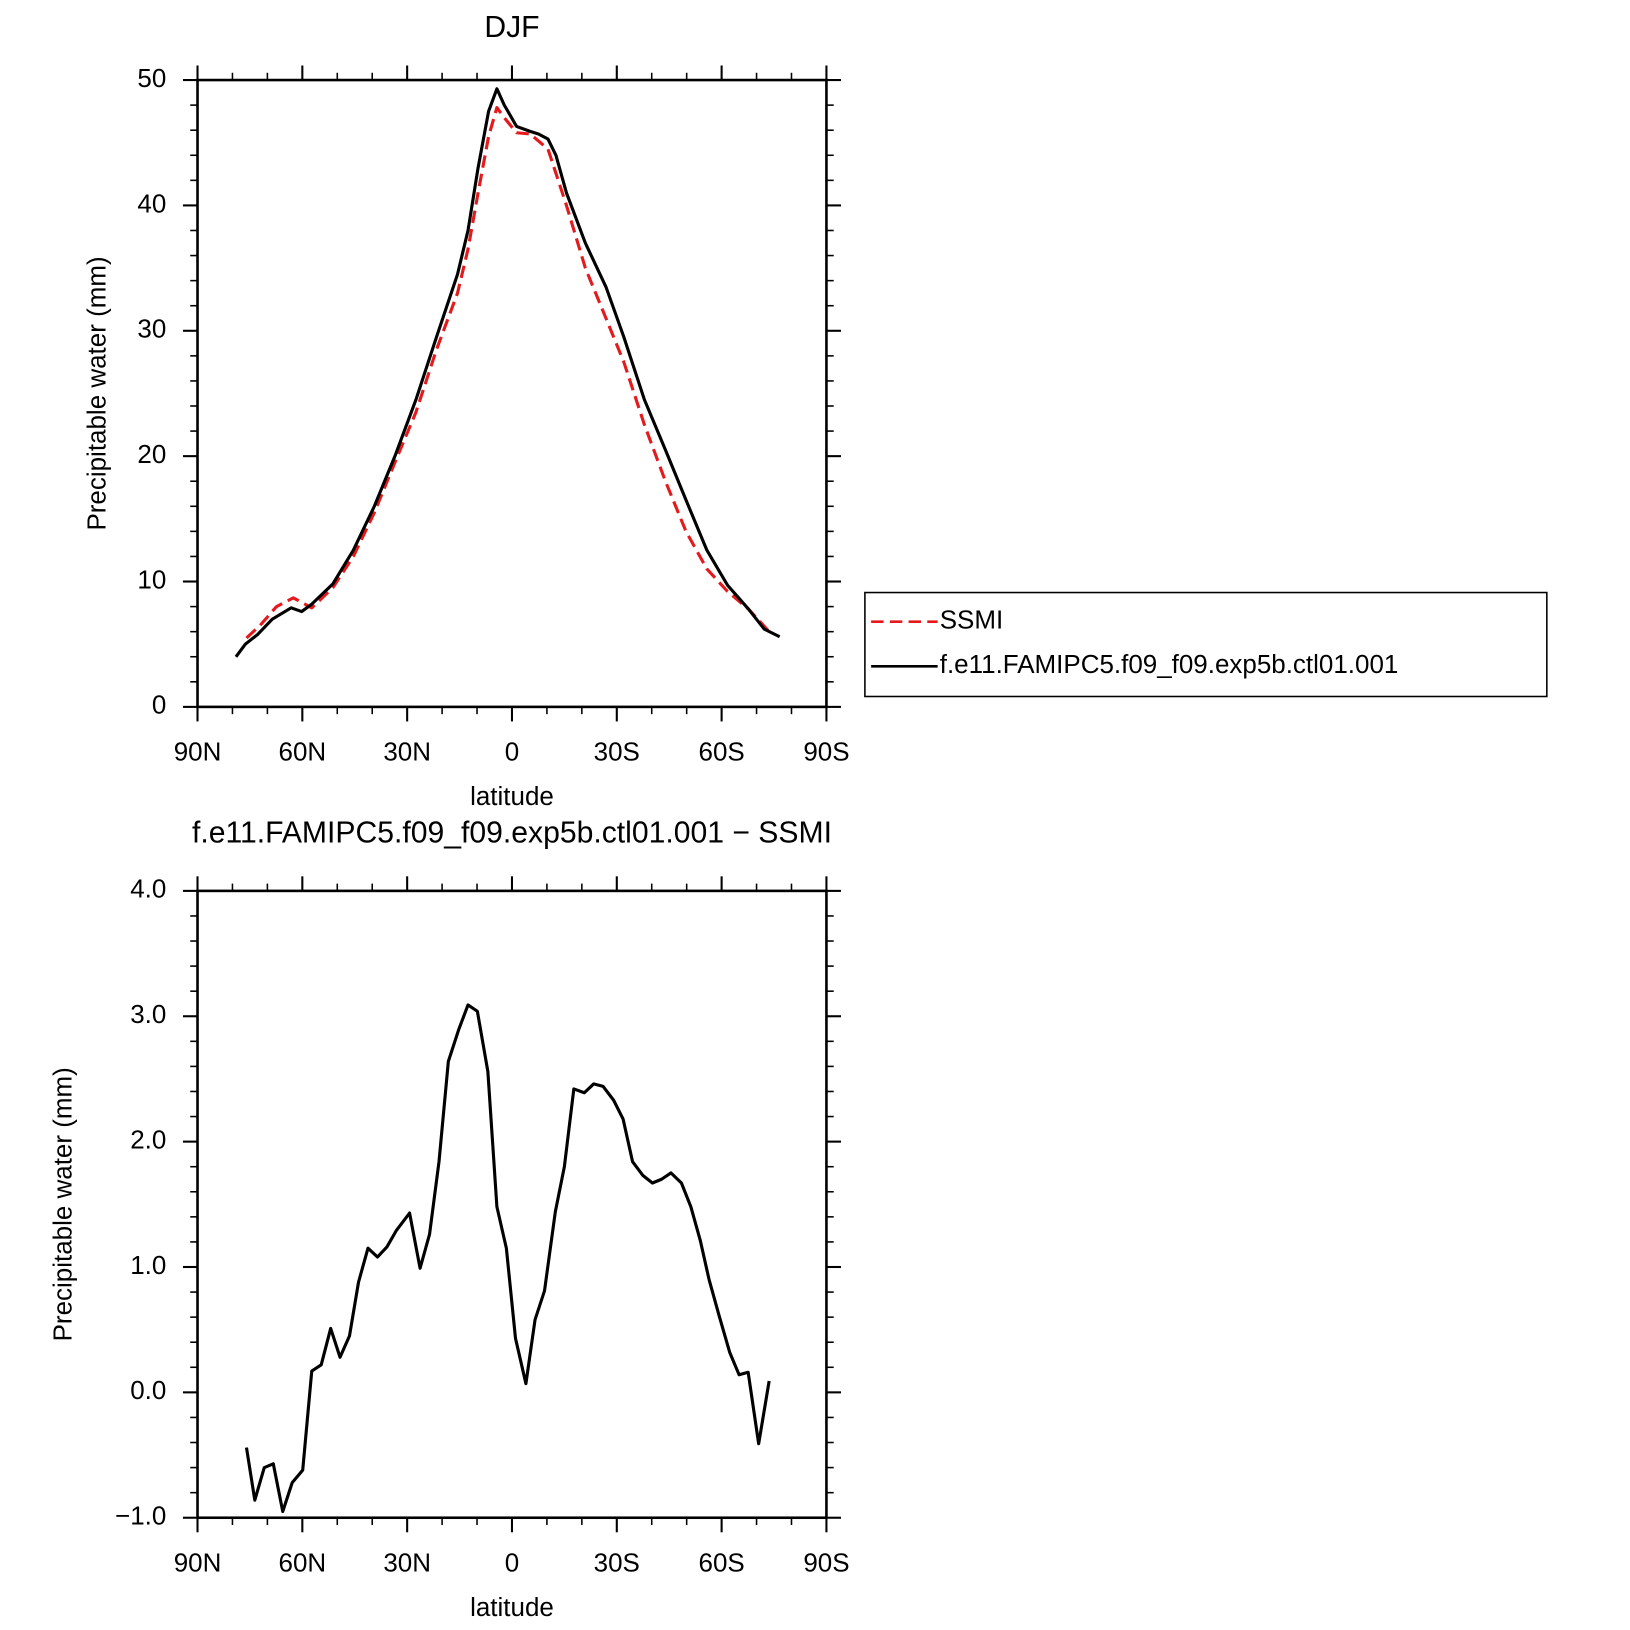 The width and height of the screenshot is (1630, 1630). Describe the element at coordinates (151, 579) in the screenshot. I see `y-tick-label: 10` at that location.